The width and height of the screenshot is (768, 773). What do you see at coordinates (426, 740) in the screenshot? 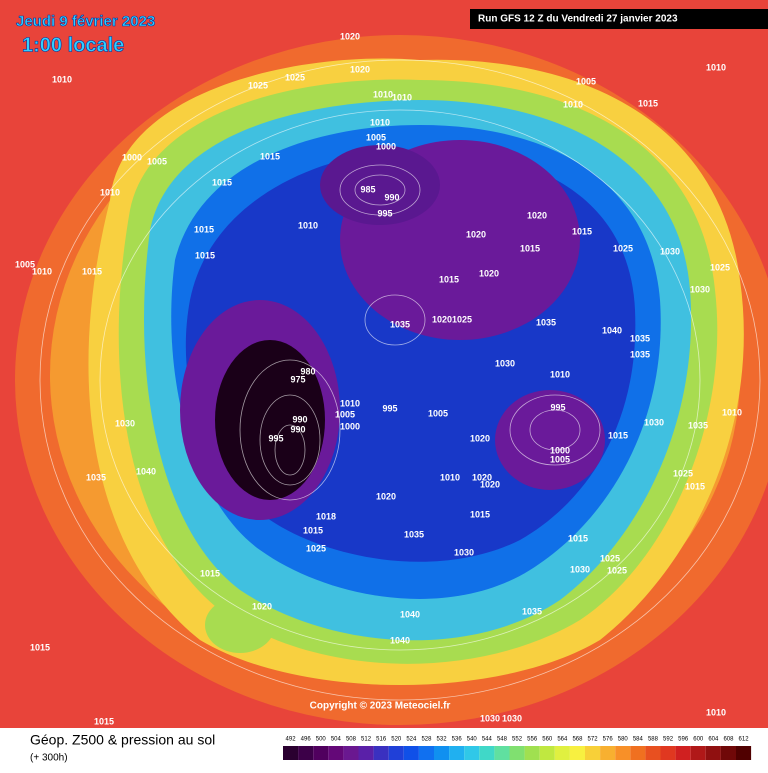
I see `scale-label: 528` at bounding box center [426, 740].